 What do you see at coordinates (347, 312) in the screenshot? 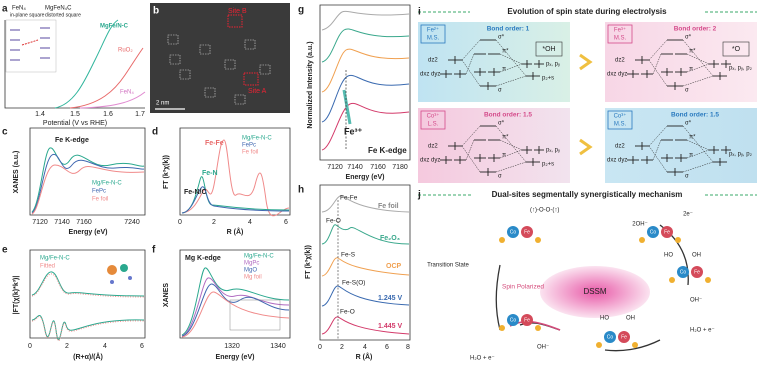
I see `label: Fe-O` at bounding box center [347, 312].